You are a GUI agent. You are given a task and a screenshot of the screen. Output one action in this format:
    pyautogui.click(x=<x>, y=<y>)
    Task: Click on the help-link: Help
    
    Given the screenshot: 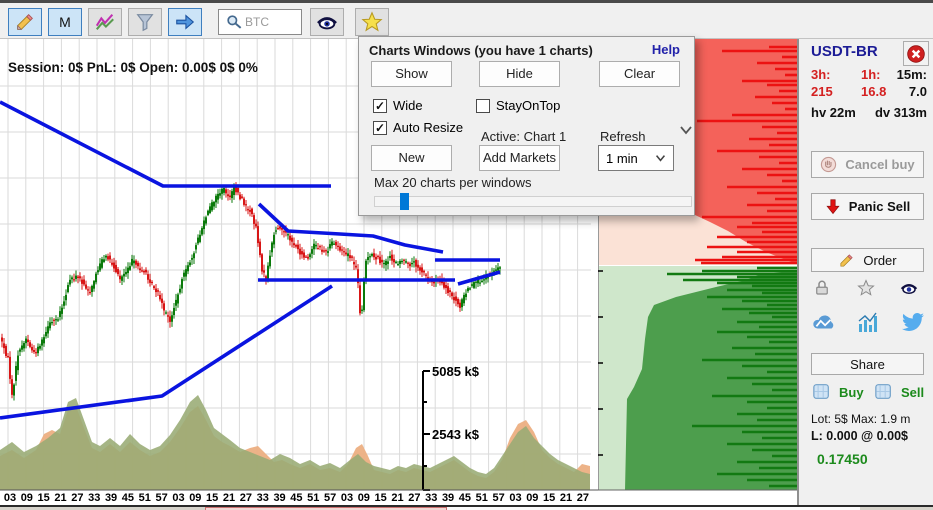 What is the action you would take?
    pyautogui.click(x=665, y=49)
    